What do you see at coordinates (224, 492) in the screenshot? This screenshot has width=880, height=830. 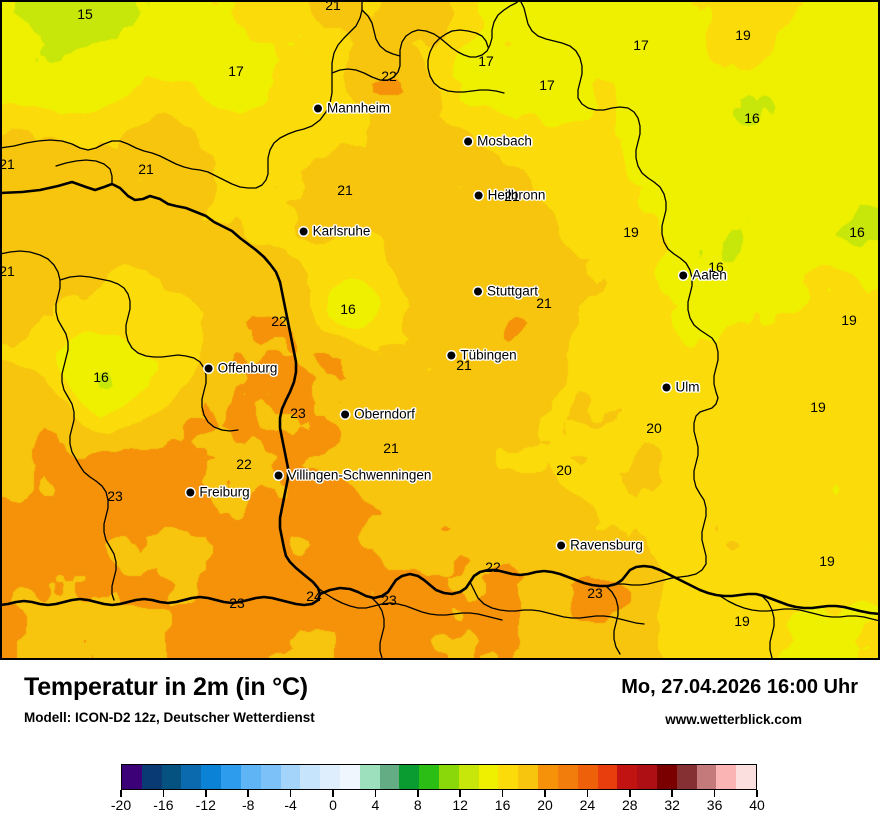 I see `city-label: Freiburg` at bounding box center [224, 492].